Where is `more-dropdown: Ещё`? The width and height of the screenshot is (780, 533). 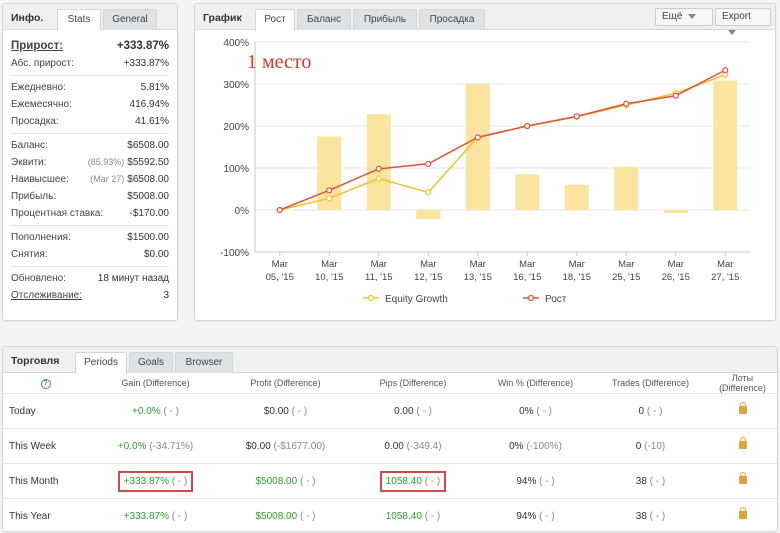
more-dropdown: Ещё is located at coordinates (684, 17).